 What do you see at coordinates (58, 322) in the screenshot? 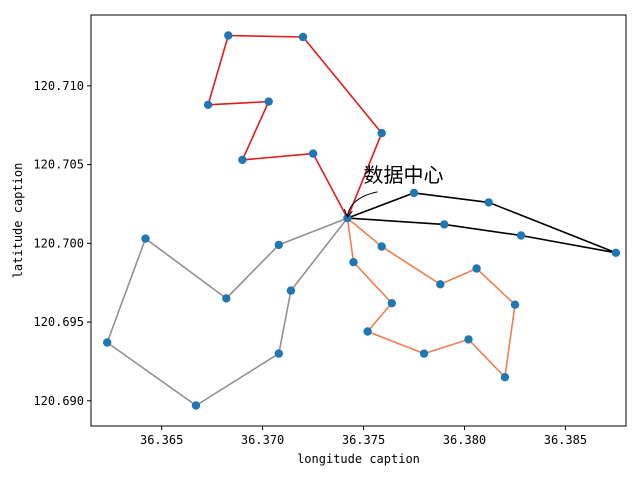
I see `y-tick-label: 120.695` at bounding box center [58, 322].